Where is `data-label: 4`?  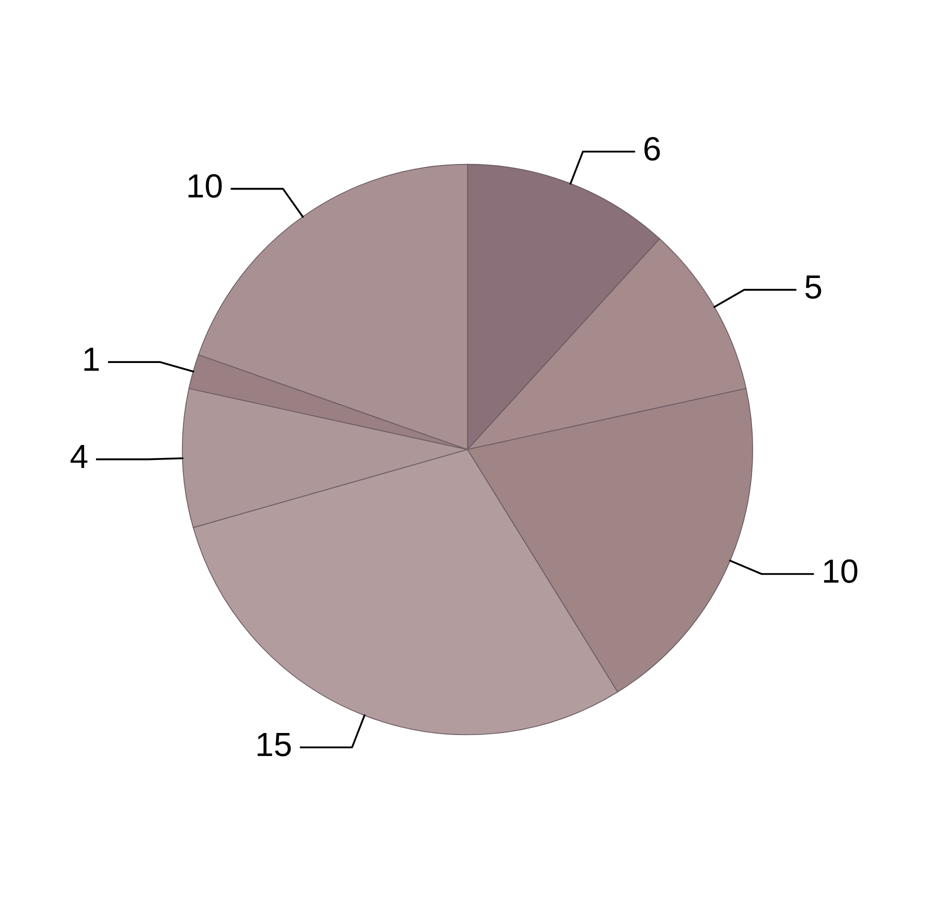 data-label: 4 is located at coordinates (79, 456).